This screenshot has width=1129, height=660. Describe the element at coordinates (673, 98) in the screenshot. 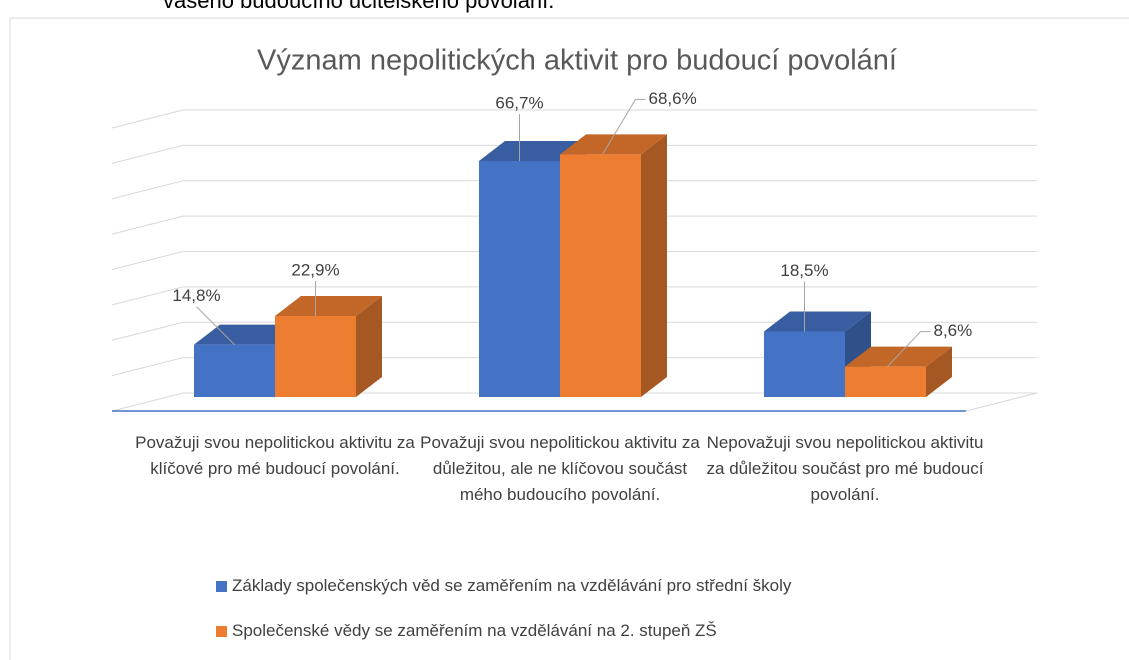

I see `data-label: 68,6%` at that location.